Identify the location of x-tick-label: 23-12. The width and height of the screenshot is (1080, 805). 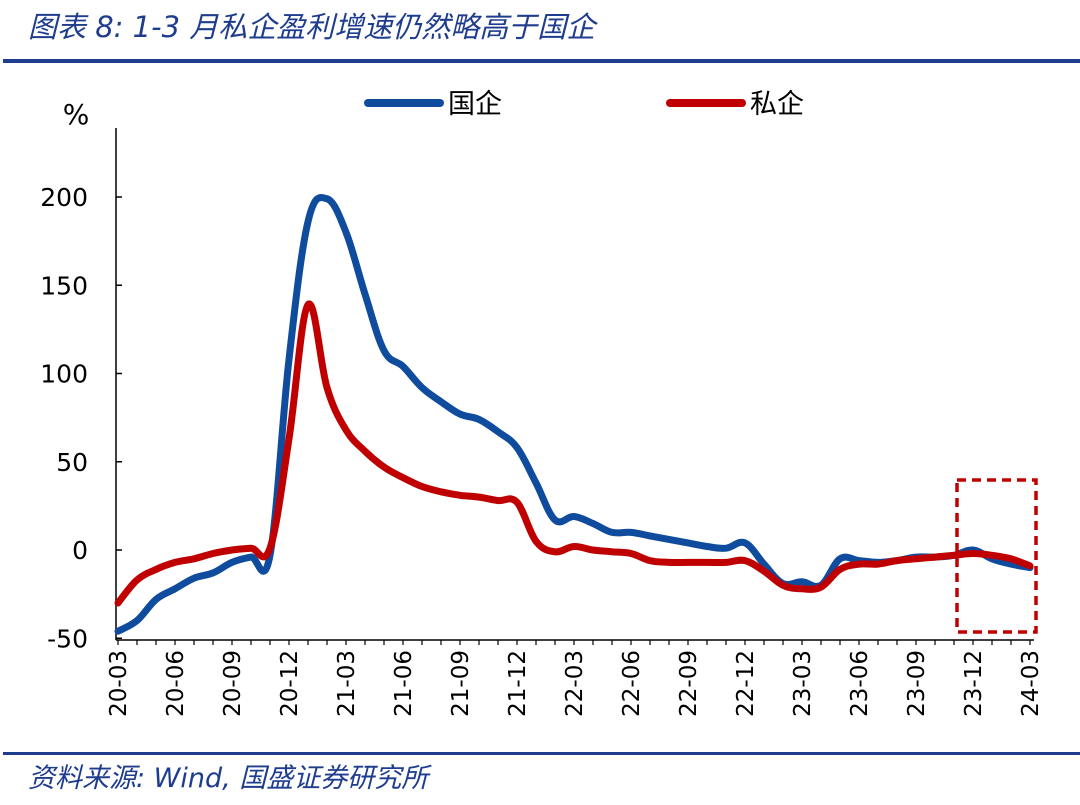
(974, 683).